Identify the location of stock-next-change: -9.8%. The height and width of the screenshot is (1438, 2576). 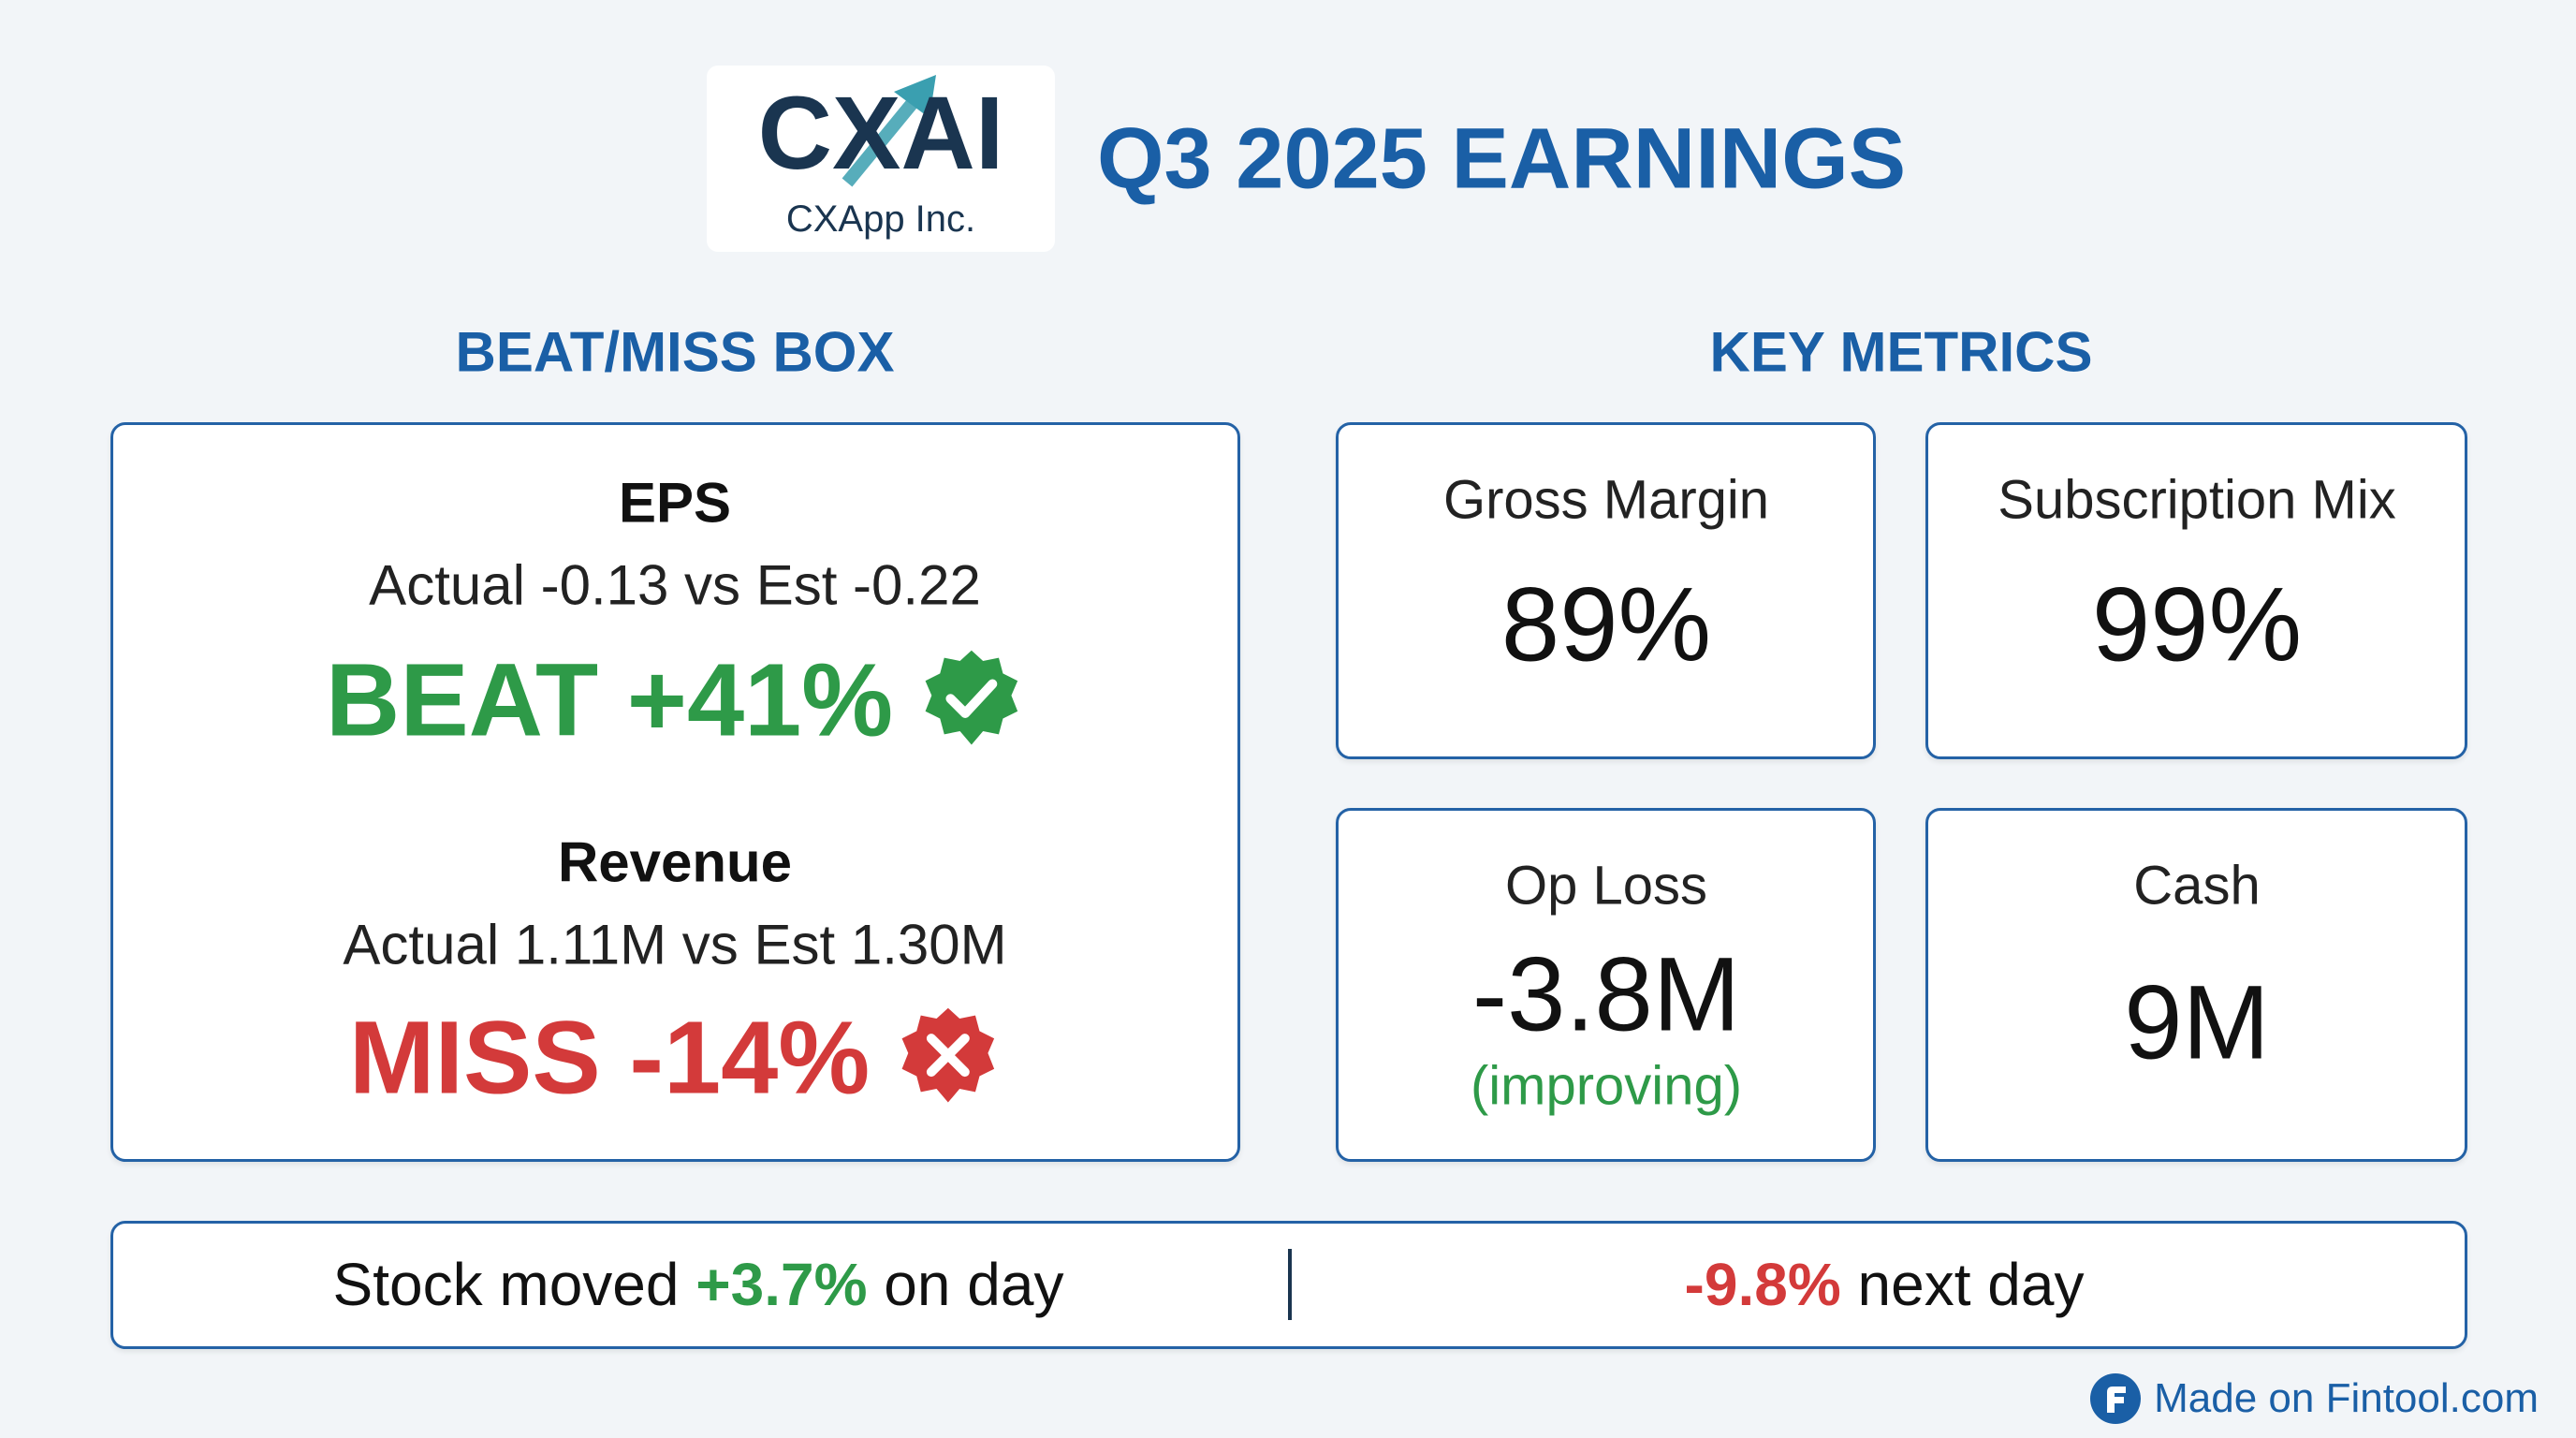
(1762, 1284).